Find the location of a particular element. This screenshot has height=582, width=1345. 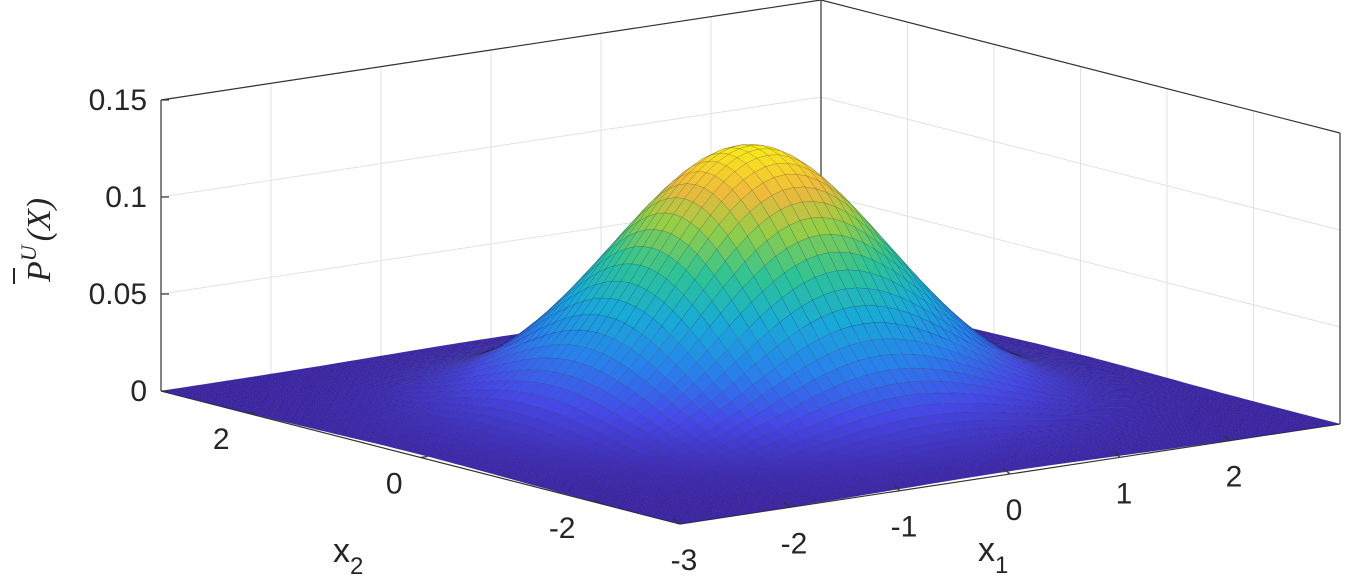

x1-tick-label: -2 is located at coordinates (794, 543).